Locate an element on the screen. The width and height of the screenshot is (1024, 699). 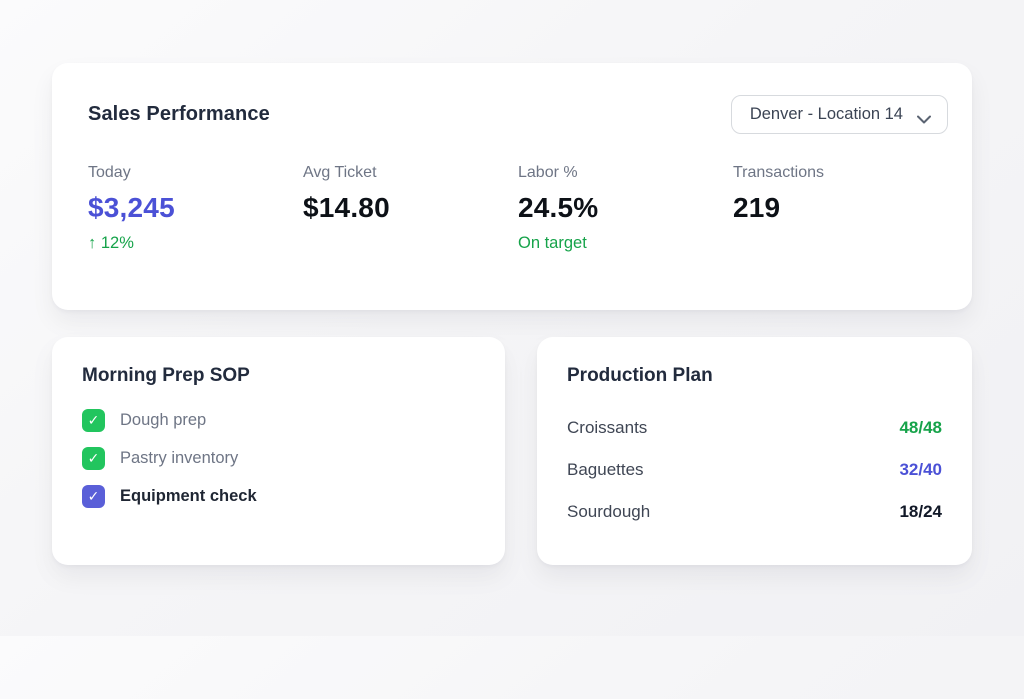
metric-labor-pct: Labor % 24.5% On target is located at coordinates (625, 208).